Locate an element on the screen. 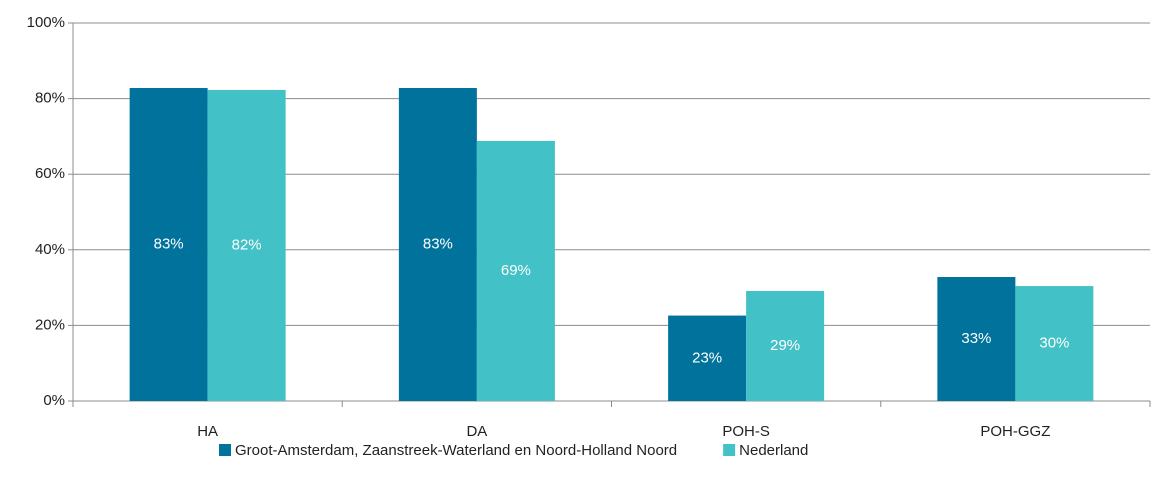  data-label: 23% is located at coordinates (707, 357).